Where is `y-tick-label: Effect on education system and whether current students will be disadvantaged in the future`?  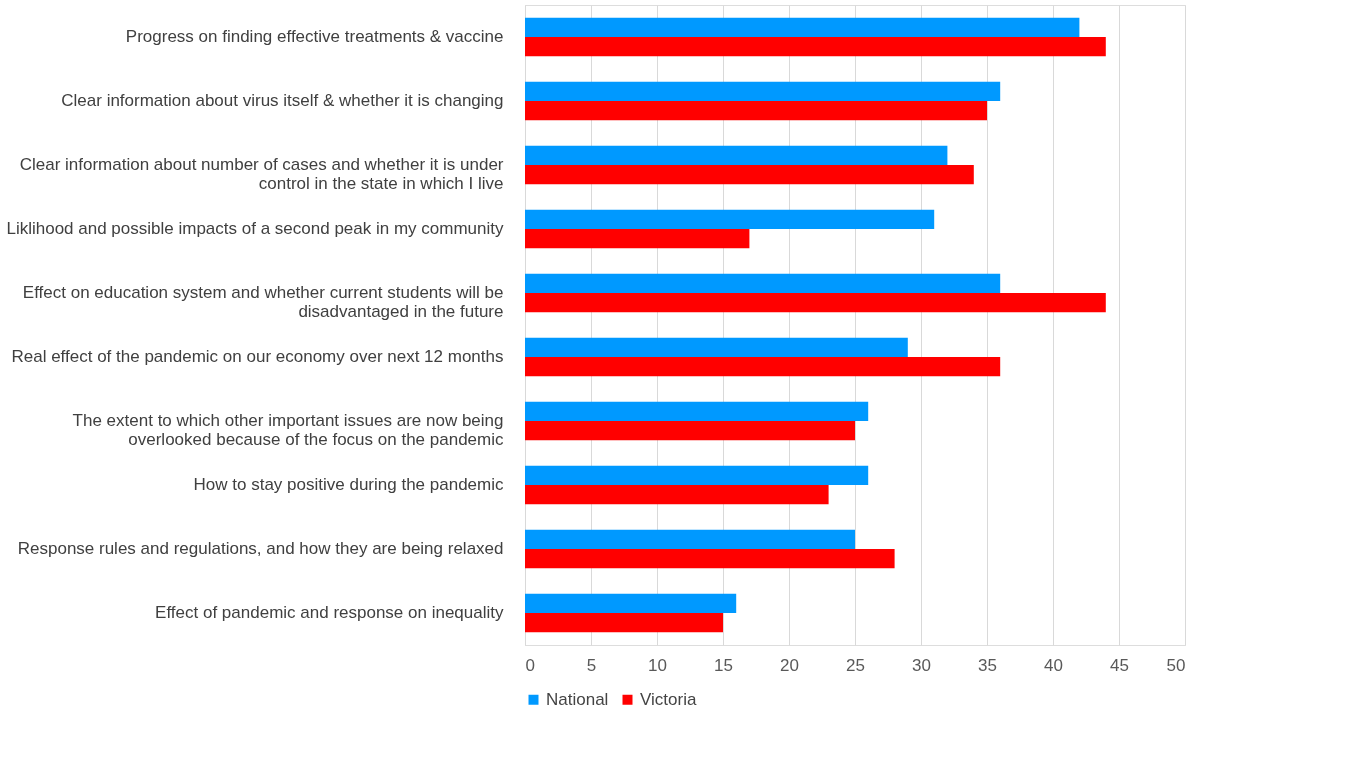
y-tick-label: Effect on education system and whether current students will be disadvantaged in the future is located at coordinates (263, 302).